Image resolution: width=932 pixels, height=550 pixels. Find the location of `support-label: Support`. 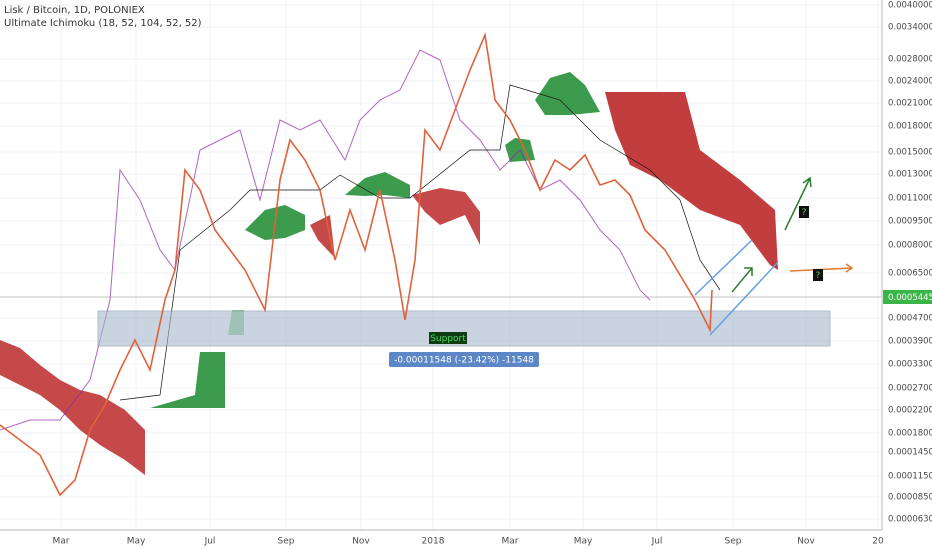

support-label: Support is located at coordinates (448, 339).